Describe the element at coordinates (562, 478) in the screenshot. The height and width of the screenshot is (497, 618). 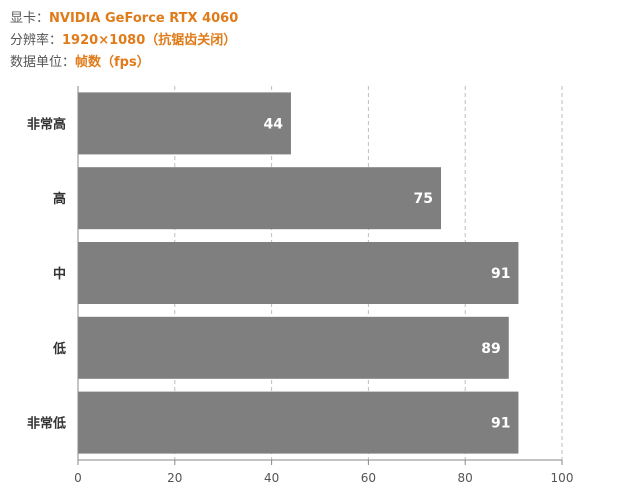
I see `x-tick-label-100: 100` at that location.